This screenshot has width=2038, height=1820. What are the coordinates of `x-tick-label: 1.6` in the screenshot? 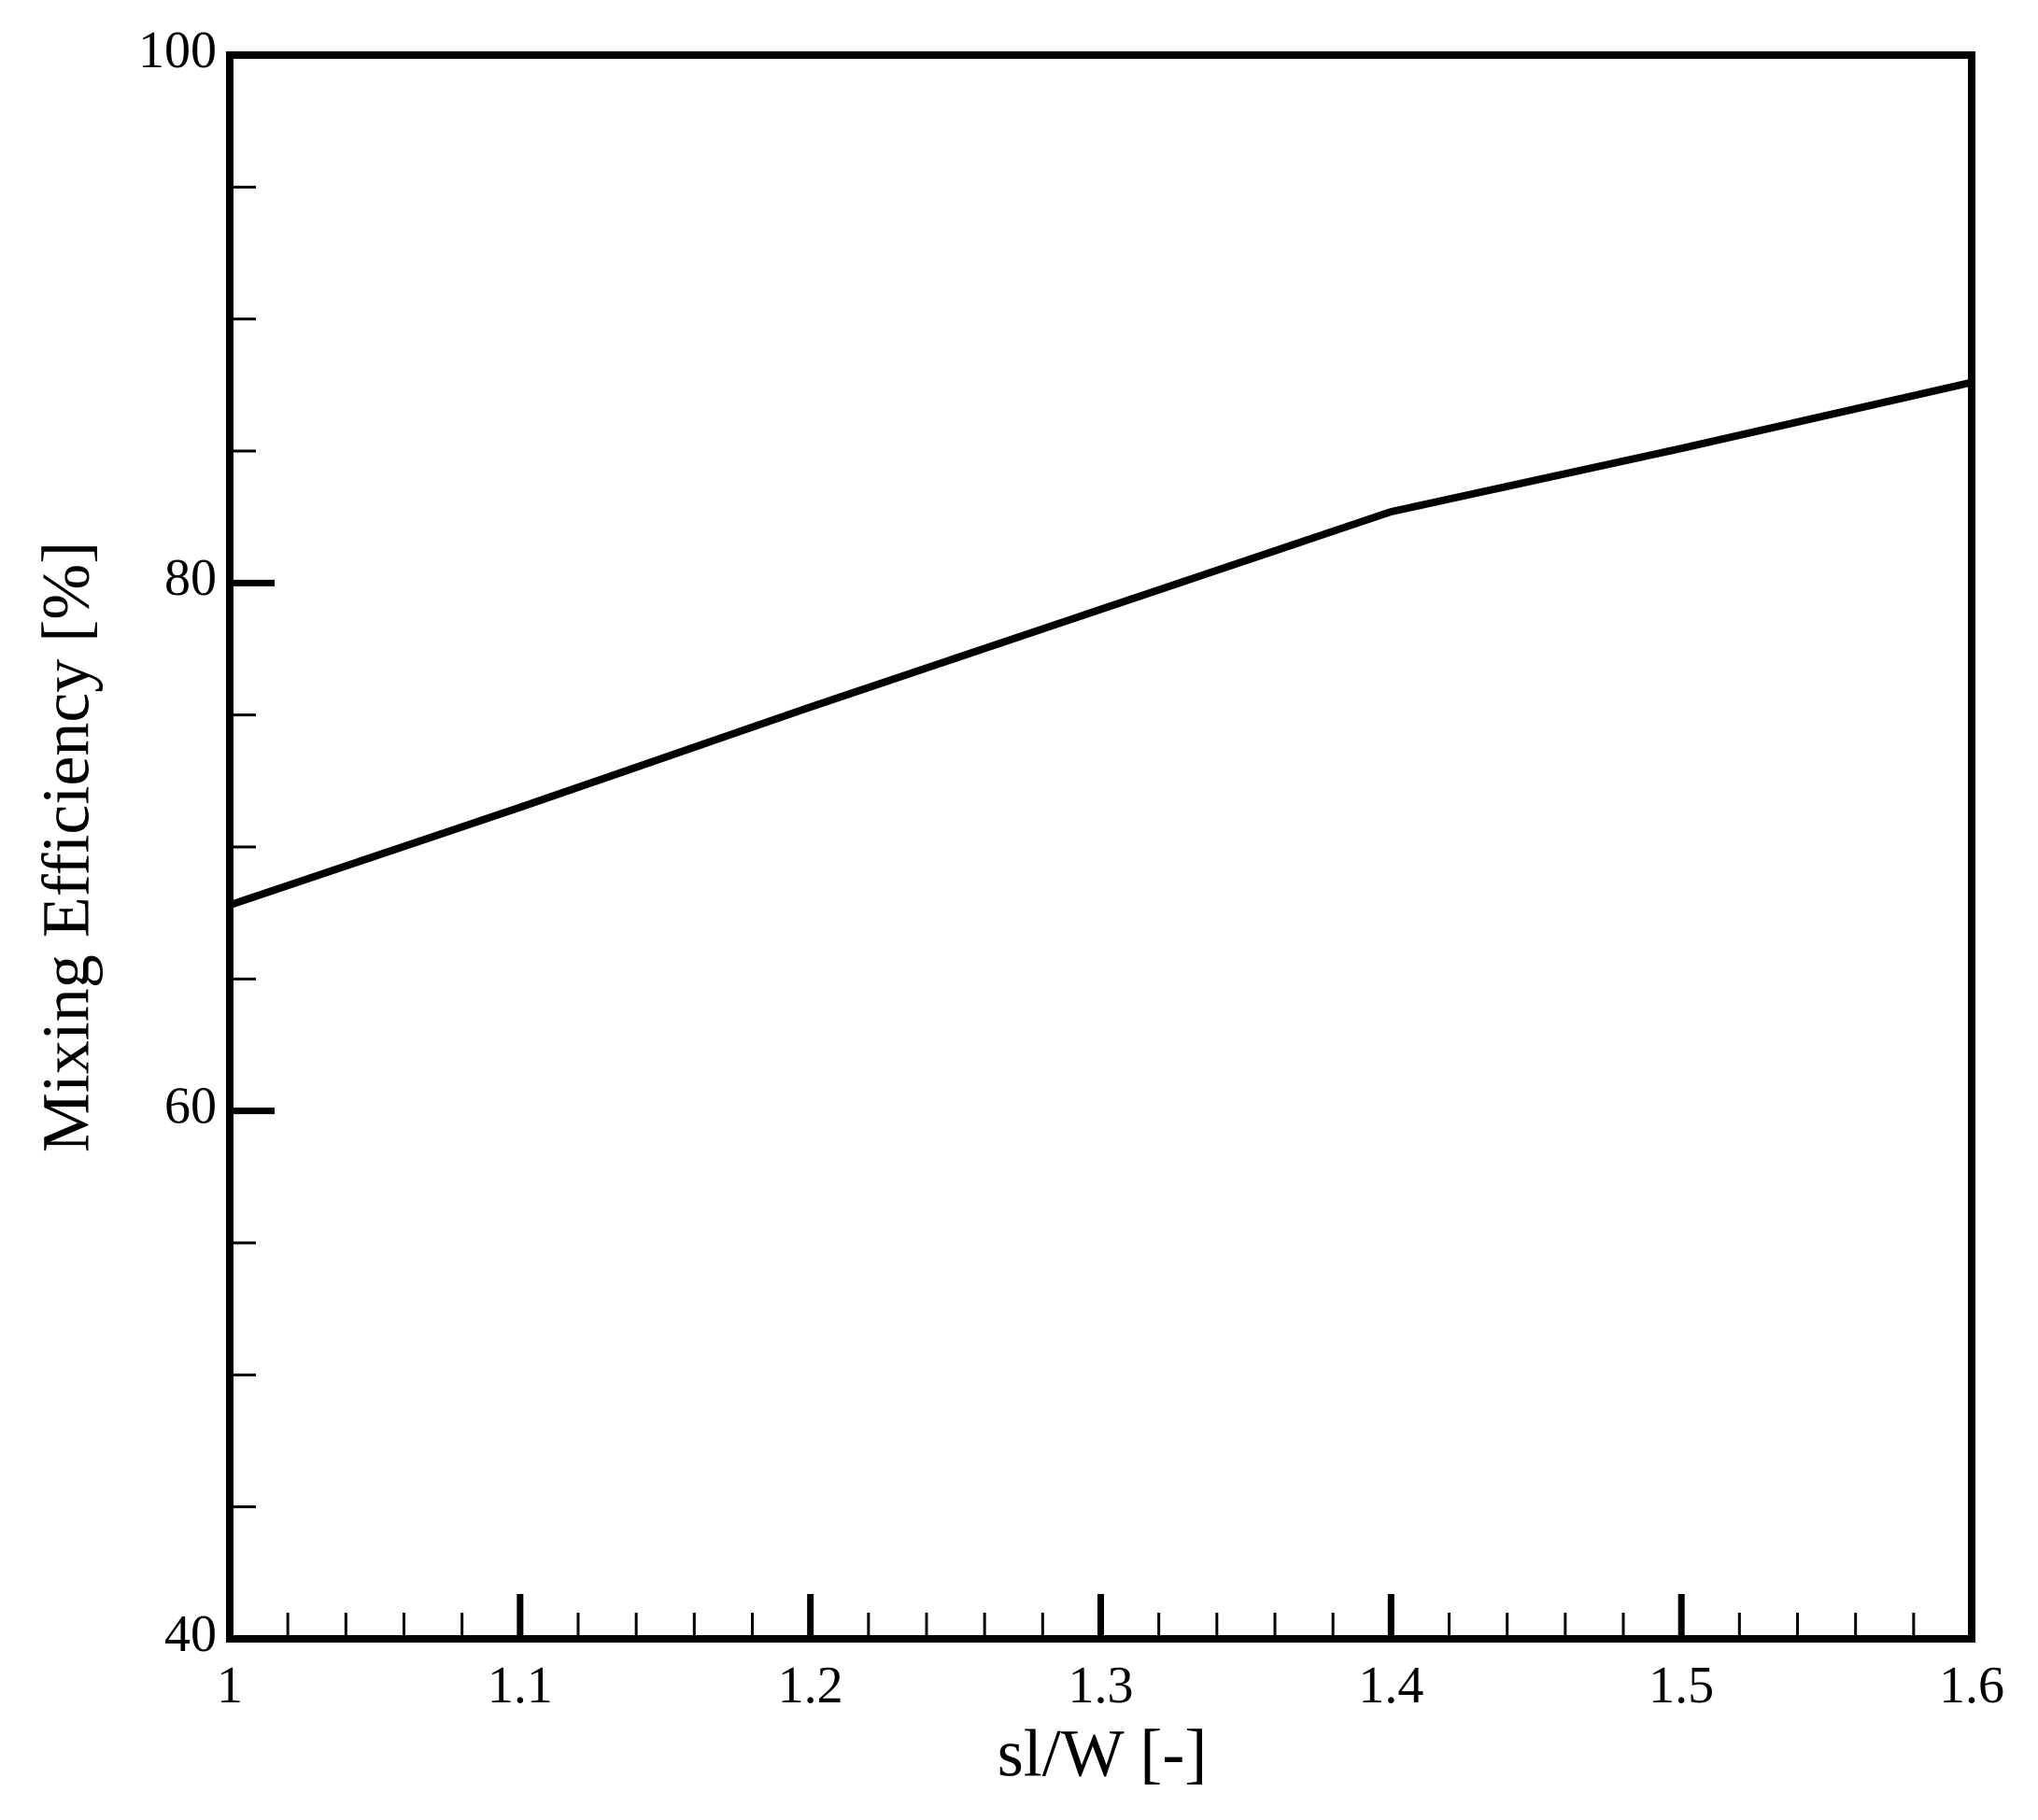 It's located at (1971, 1685).